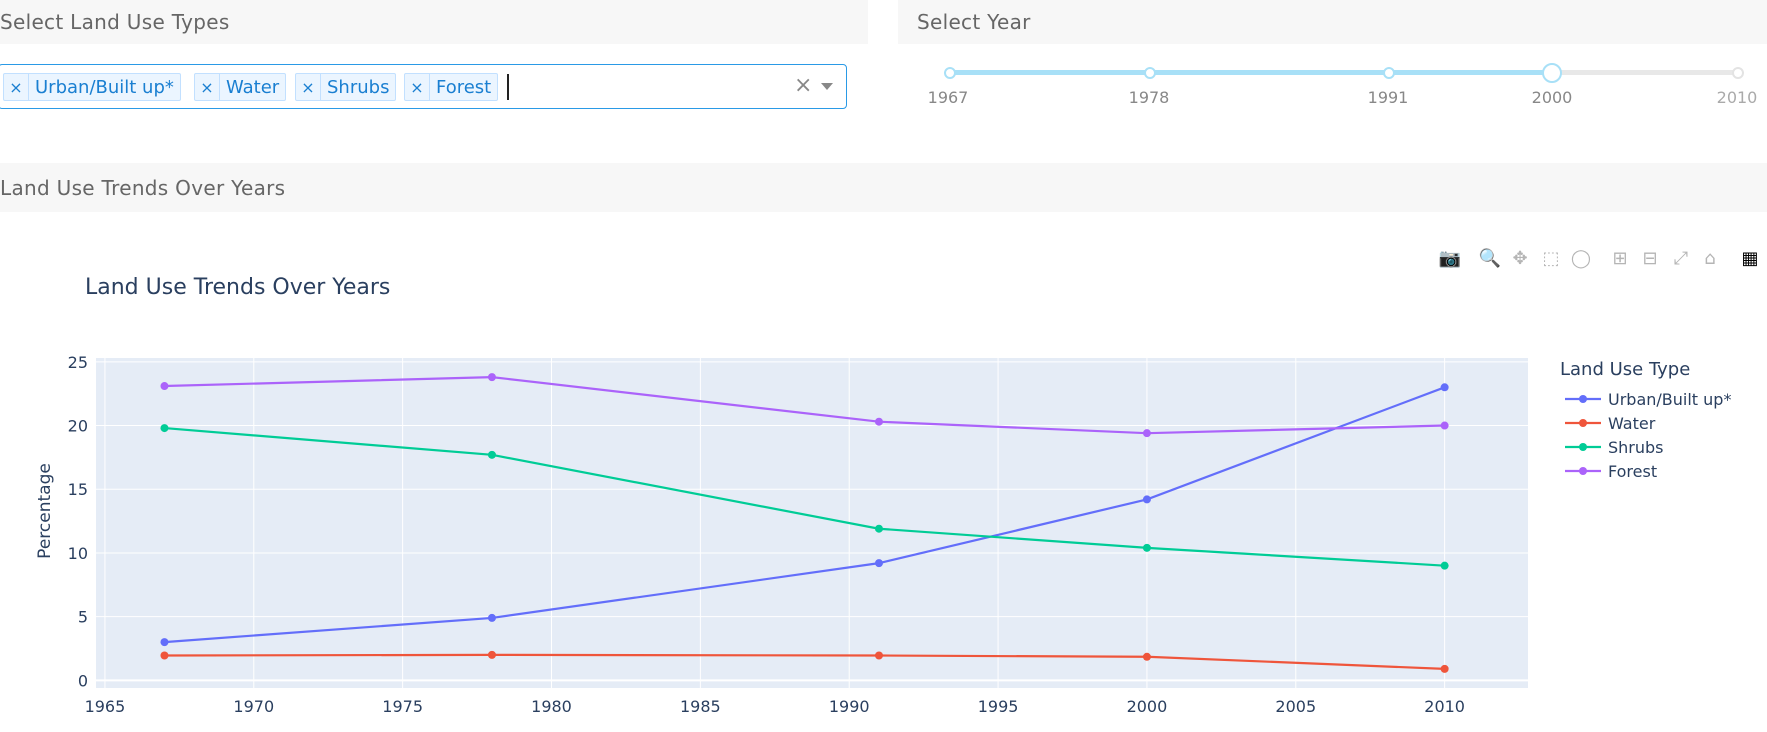 Image resolution: width=1767 pixels, height=732 pixels. I want to click on land-use-panel-title: Select Land Use Types, so click(115, 22).